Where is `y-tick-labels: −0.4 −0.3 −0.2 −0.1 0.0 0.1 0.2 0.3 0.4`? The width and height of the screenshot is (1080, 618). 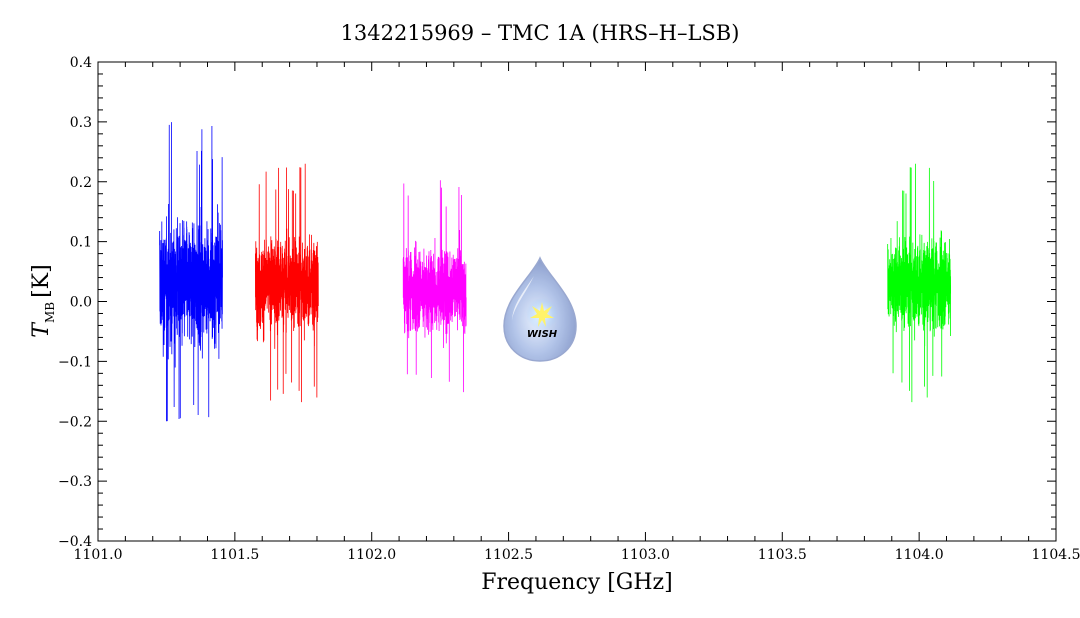
y-tick-labels: −0.4 −0.3 −0.2 −0.1 0.0 0.1 0.2 0.3 0.4 is located at coordinates (75, 302).